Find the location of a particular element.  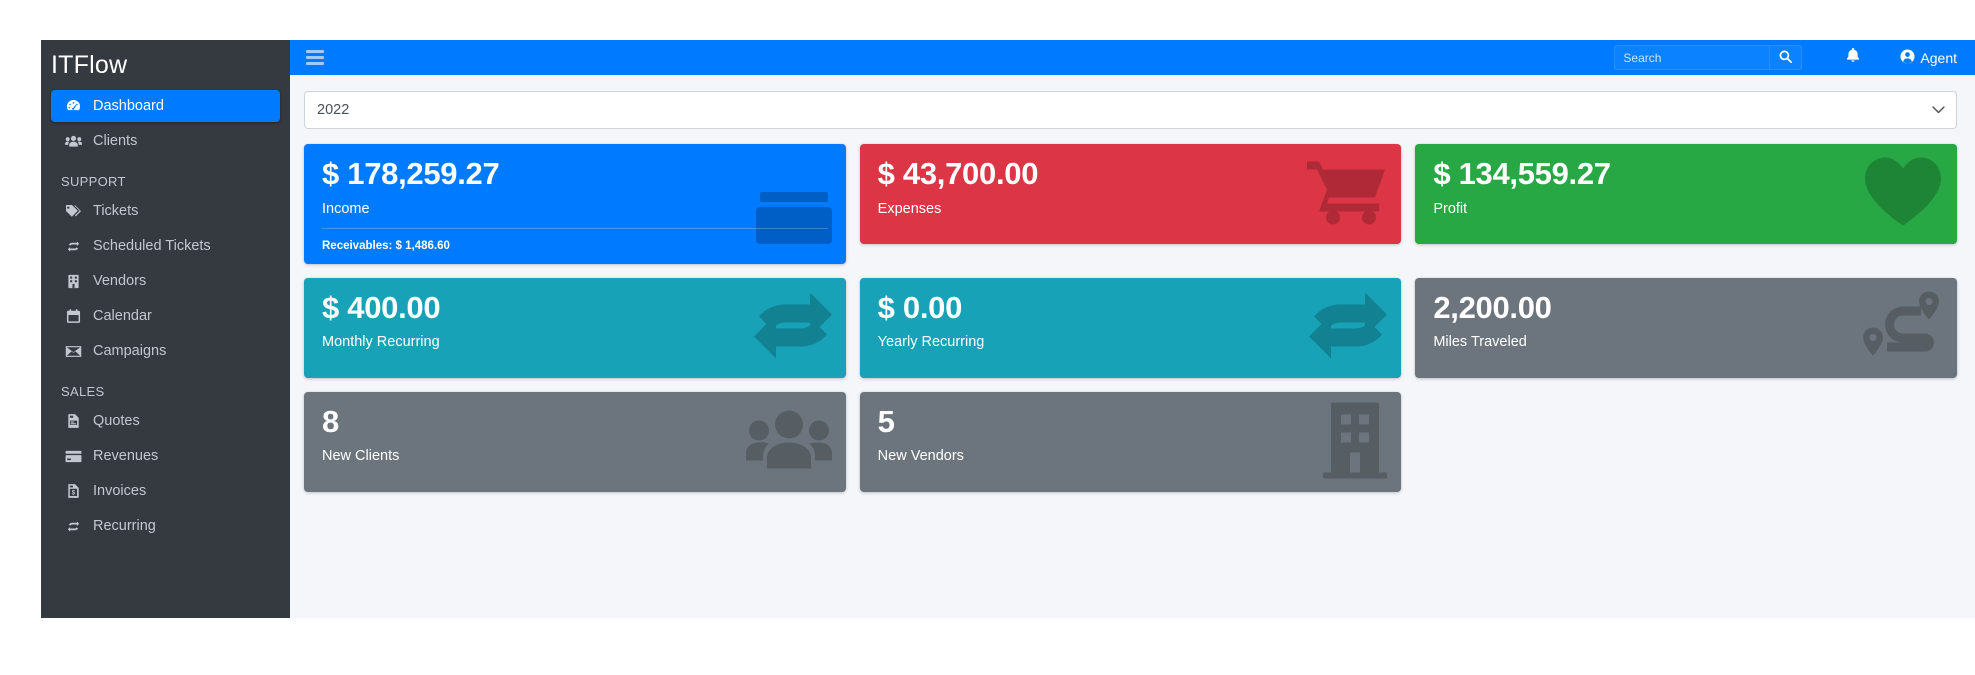

stat-value: $ 400.00 is located at coordinates (381, 307).